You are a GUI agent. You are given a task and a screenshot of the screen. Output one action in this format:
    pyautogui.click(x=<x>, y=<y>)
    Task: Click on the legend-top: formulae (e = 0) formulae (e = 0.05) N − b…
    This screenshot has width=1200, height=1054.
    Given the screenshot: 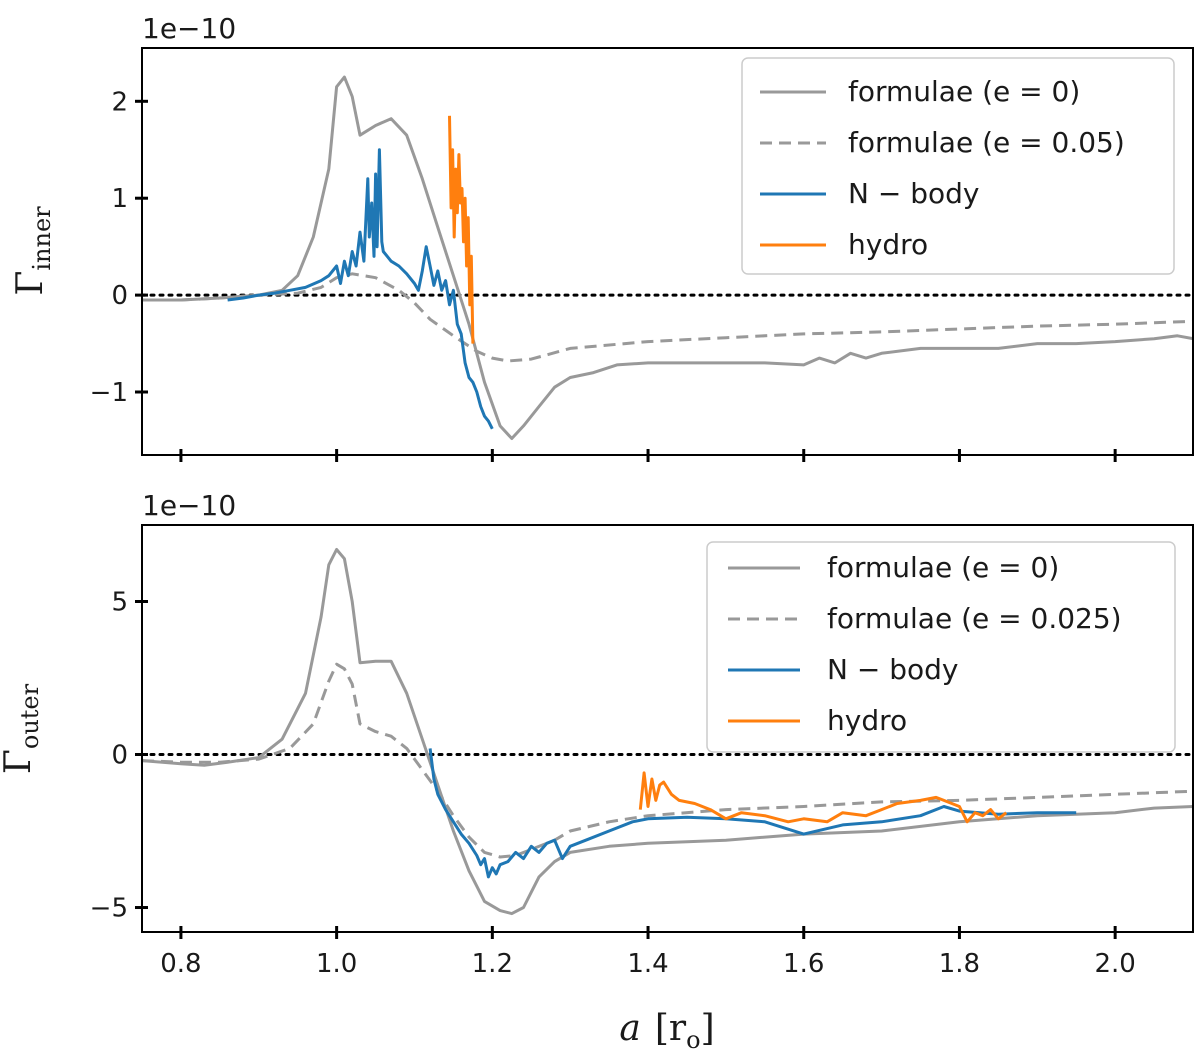 What is the action you would take?
    pyautogui.click(x=958, y=166)
    